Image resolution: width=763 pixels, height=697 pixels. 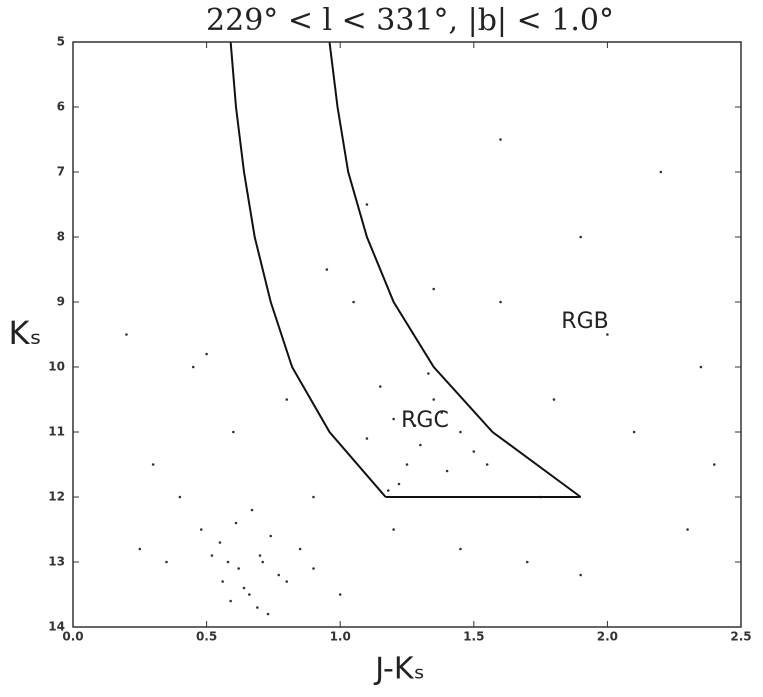 What do you see at coordinates (740, 637) in the screenshot?
I see `x-tick-label: 2.5` at bounding box center [740, 637].